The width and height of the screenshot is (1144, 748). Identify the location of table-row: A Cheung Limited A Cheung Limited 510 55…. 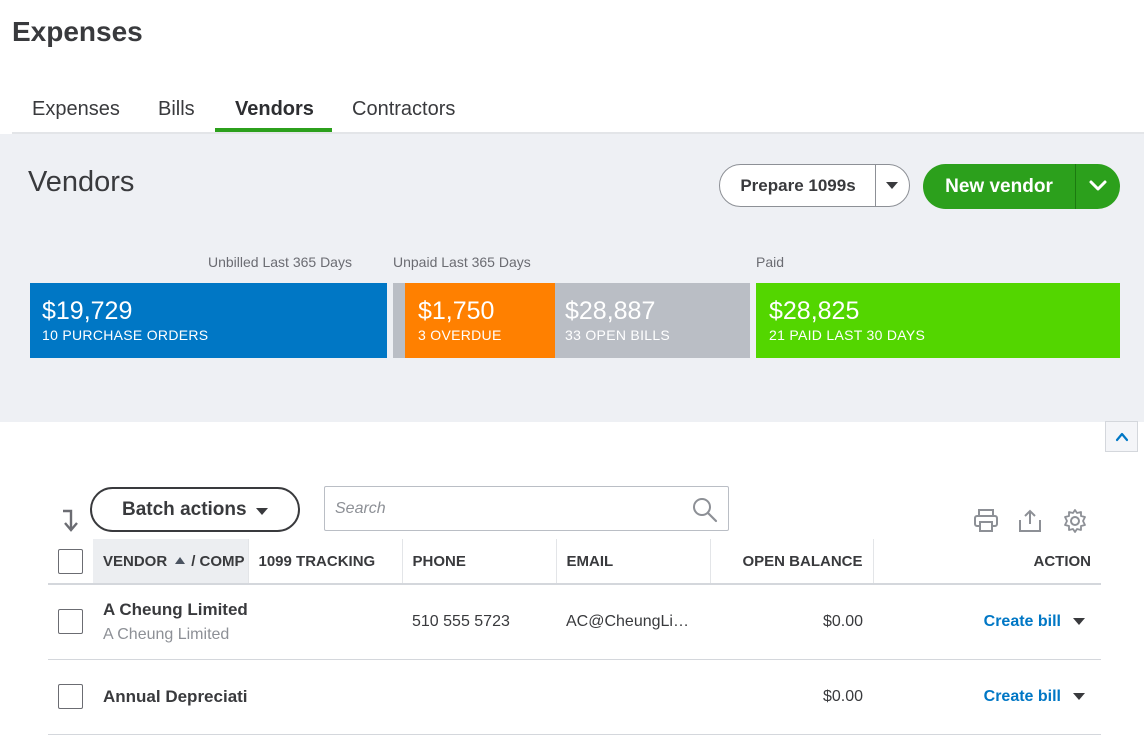
(574, 622).